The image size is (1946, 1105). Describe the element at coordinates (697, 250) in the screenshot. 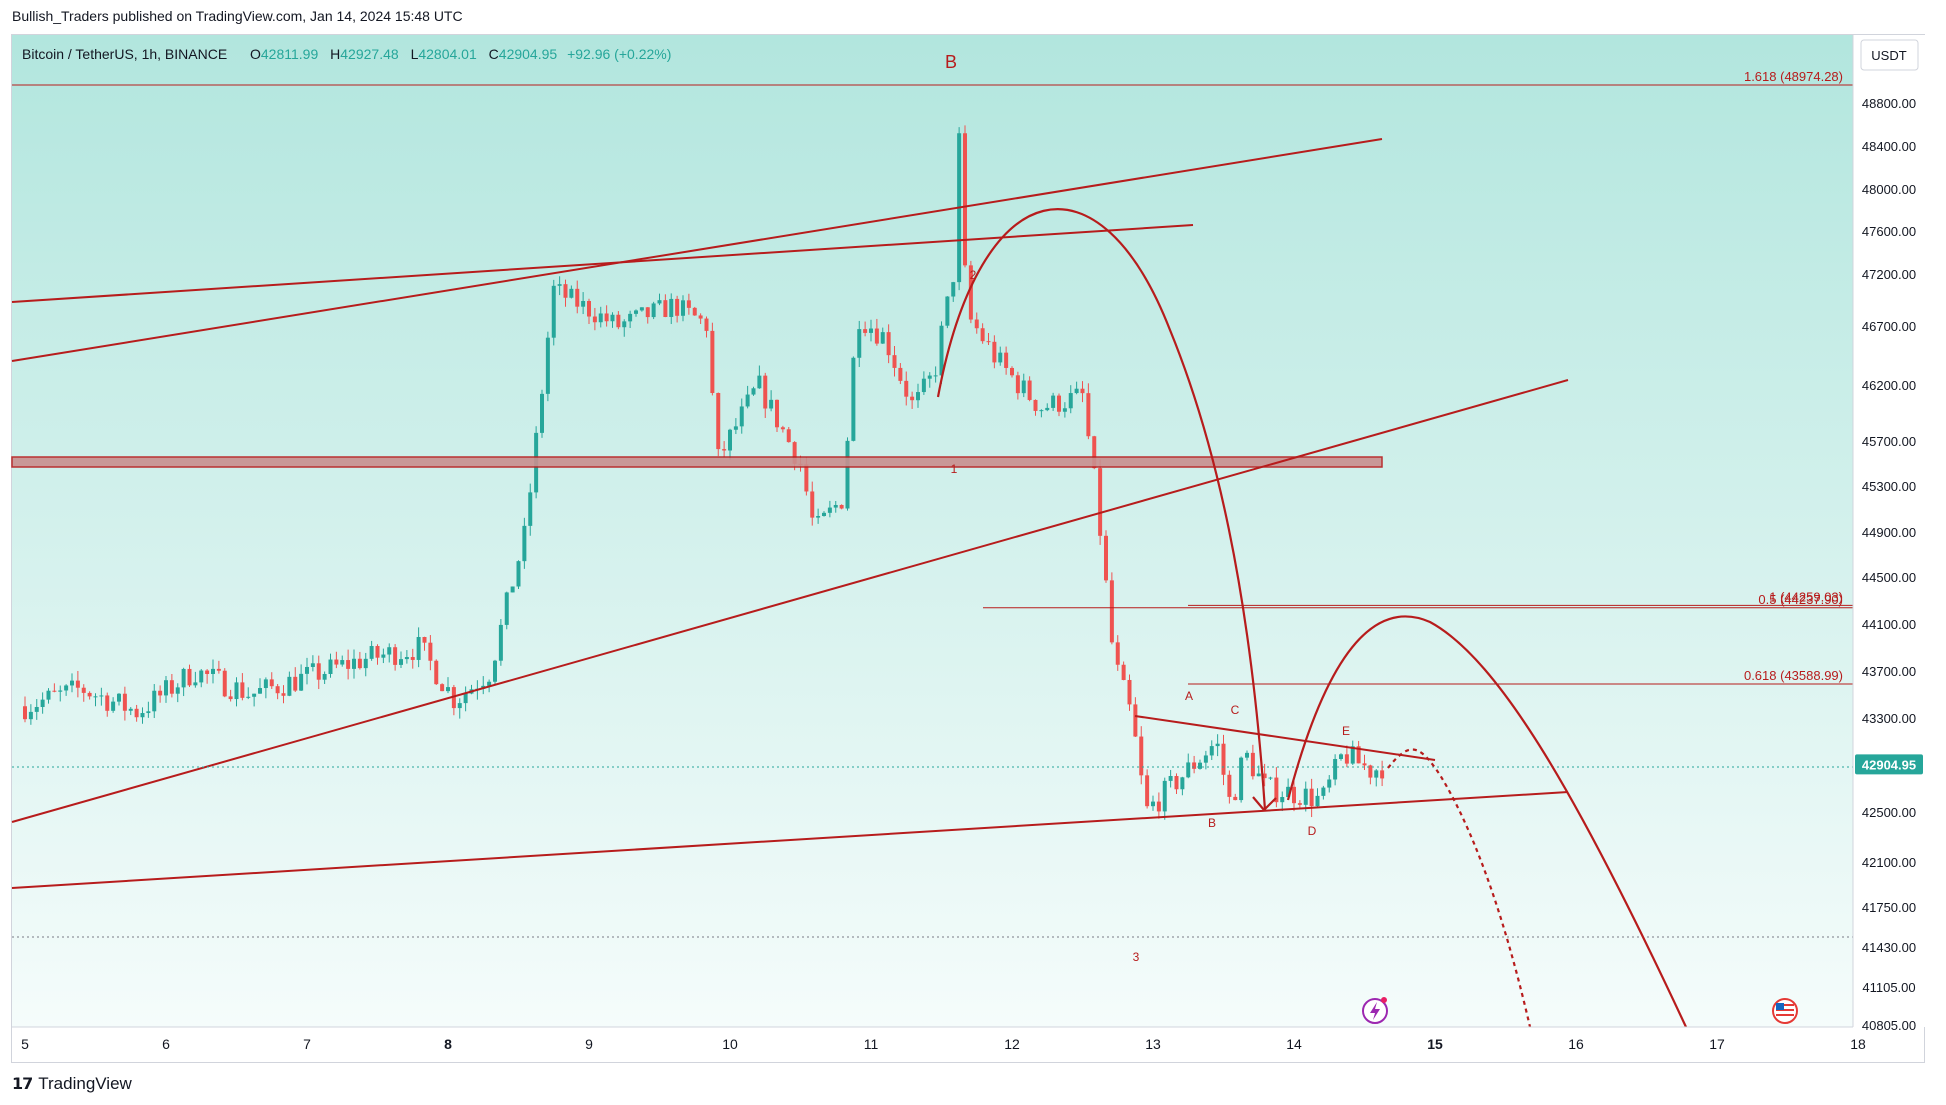

I see `trendline-upper-b` at that location.